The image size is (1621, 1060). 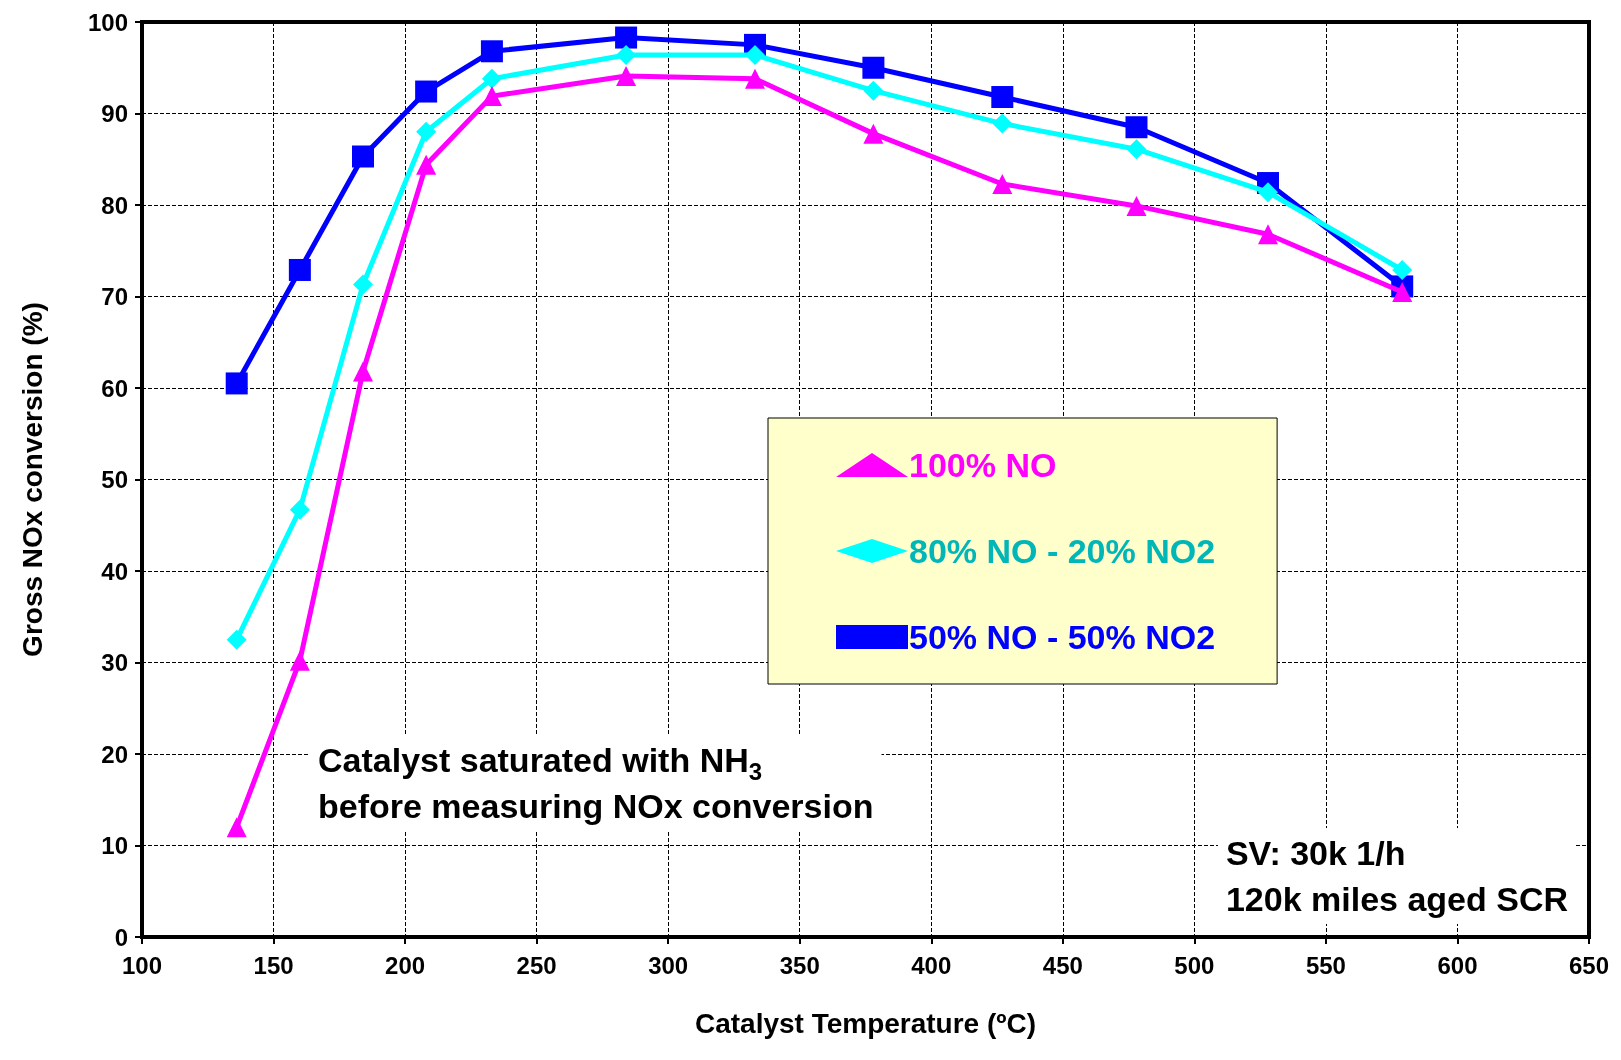 I want to click on legend-label: 80% NO - 20% NO2, so click(x=1062, y=551).